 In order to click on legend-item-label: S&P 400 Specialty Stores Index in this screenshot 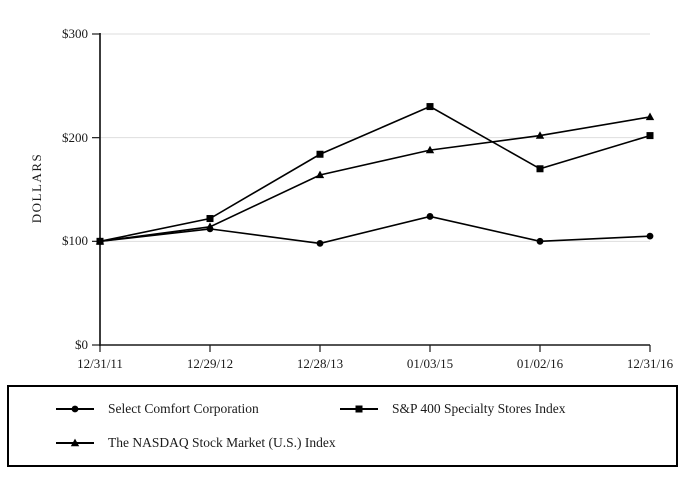, I will do `click(479, 408)`.